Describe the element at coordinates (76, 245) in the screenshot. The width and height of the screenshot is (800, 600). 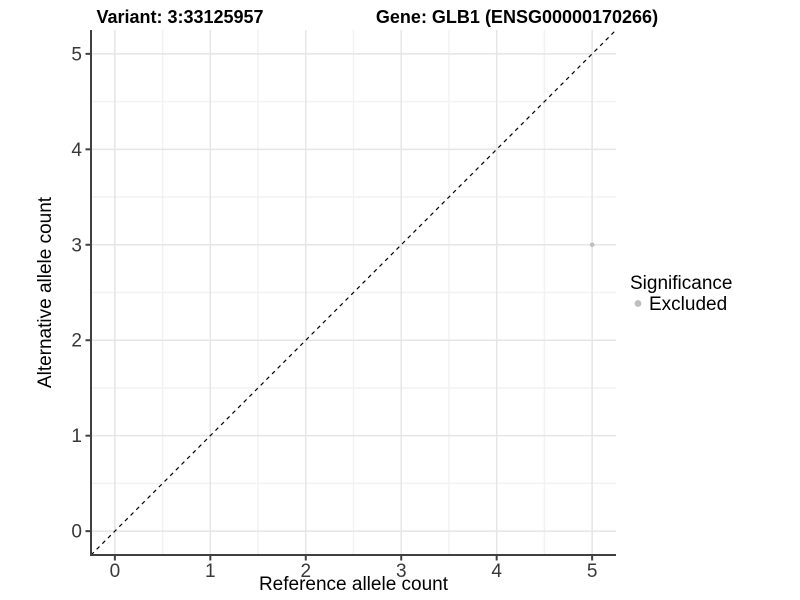
I see `y-tick-label: 3` at that location.